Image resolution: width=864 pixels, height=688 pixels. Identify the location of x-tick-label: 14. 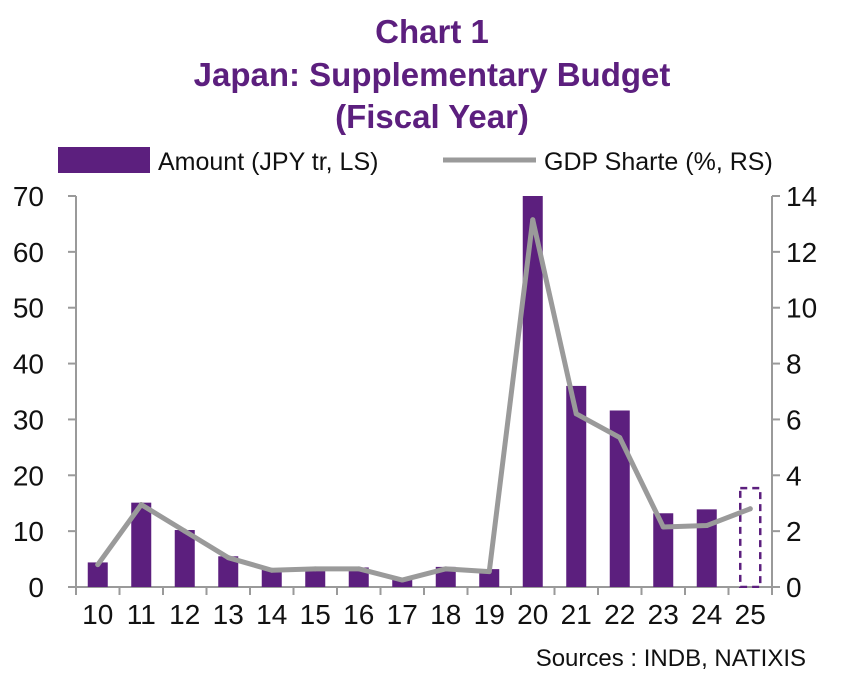
(271, 614).